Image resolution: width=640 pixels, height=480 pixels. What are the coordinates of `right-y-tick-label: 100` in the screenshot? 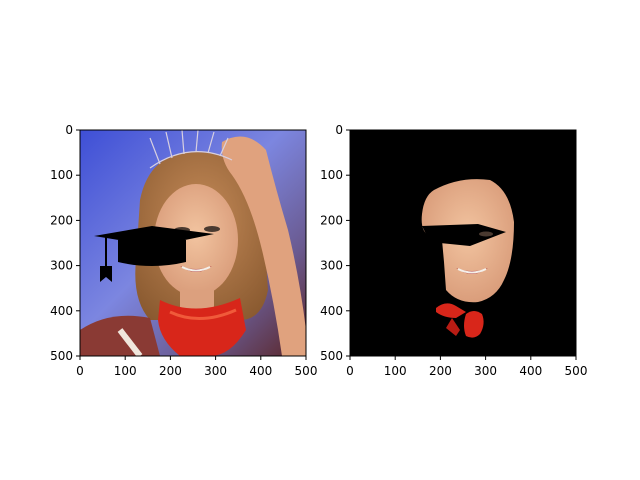 It's located at (331, 175).